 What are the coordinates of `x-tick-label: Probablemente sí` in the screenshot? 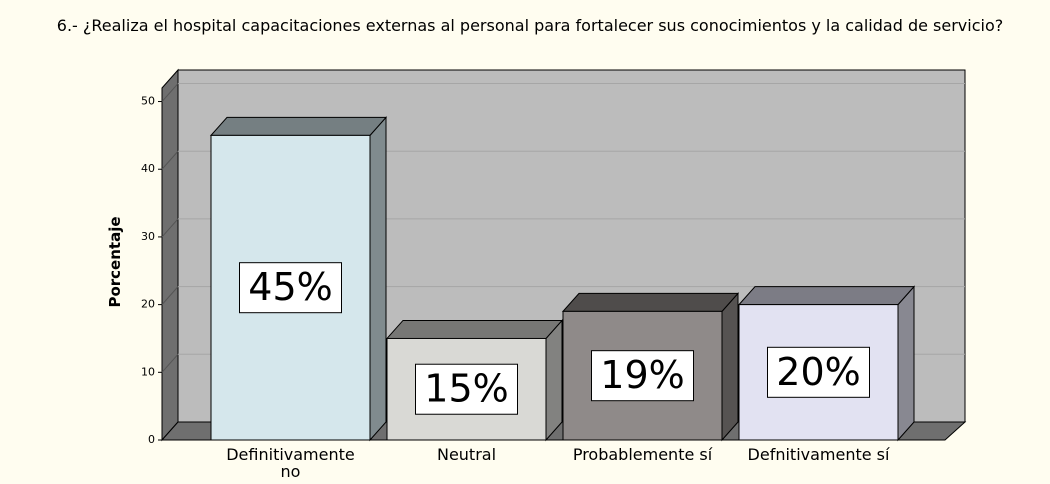 It's located at (642, 454).